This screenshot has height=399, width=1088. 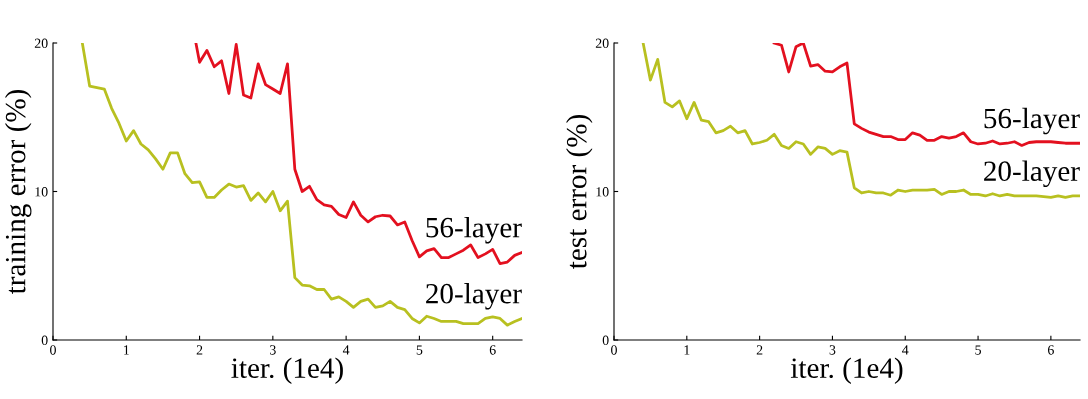 What do you see at coordinates (579, 192) in the screenshot?
I see `y-axis-title: test error (%)` at bounding box center [579, 192].